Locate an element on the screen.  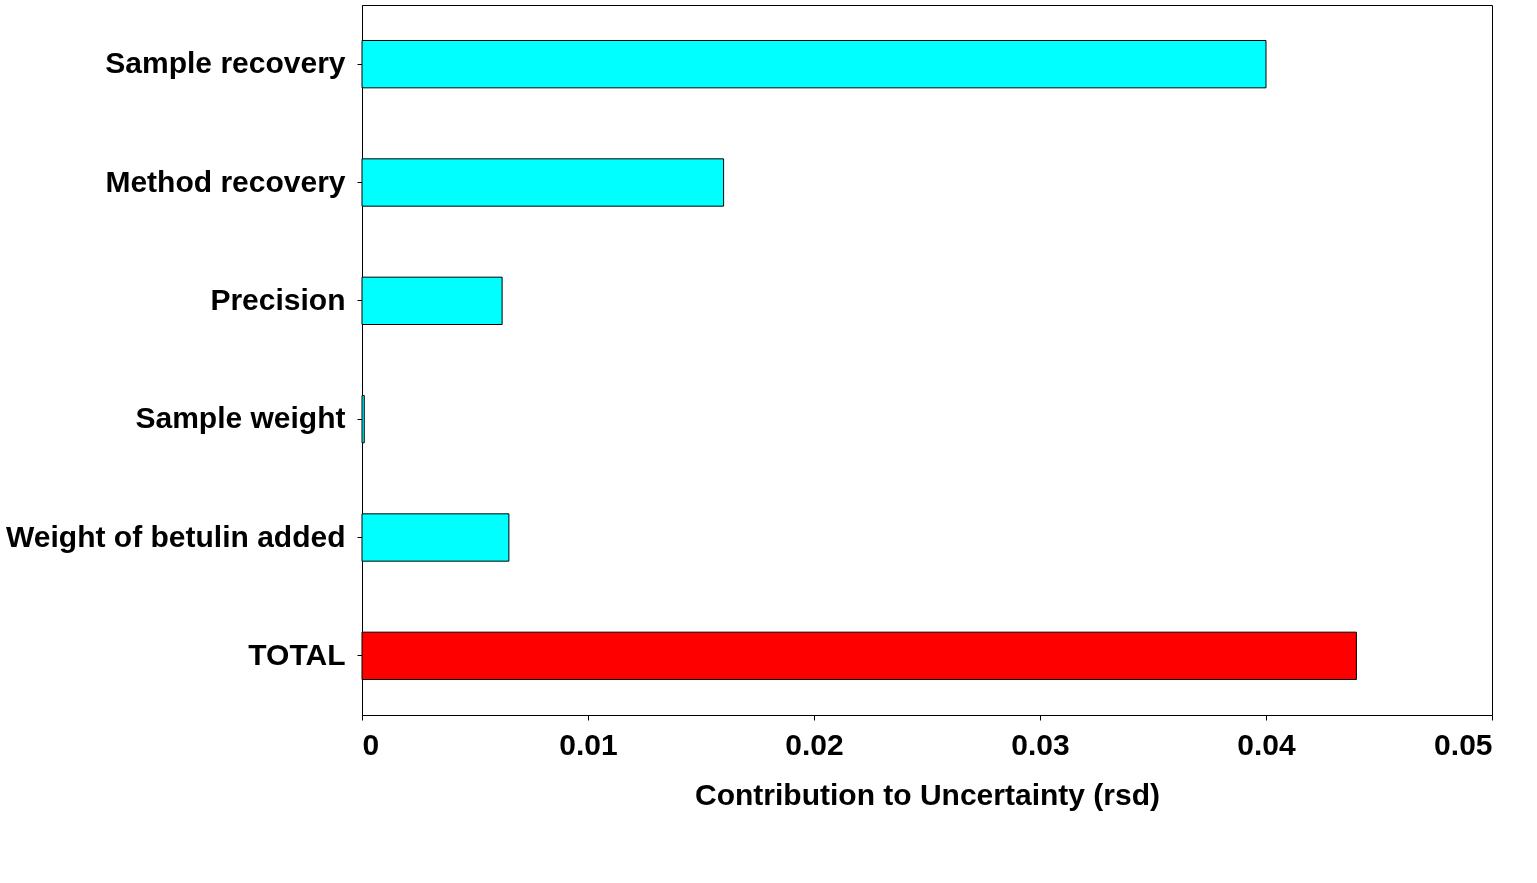
y-tick-label: Sample recovery is located at coordinates (225, 63).